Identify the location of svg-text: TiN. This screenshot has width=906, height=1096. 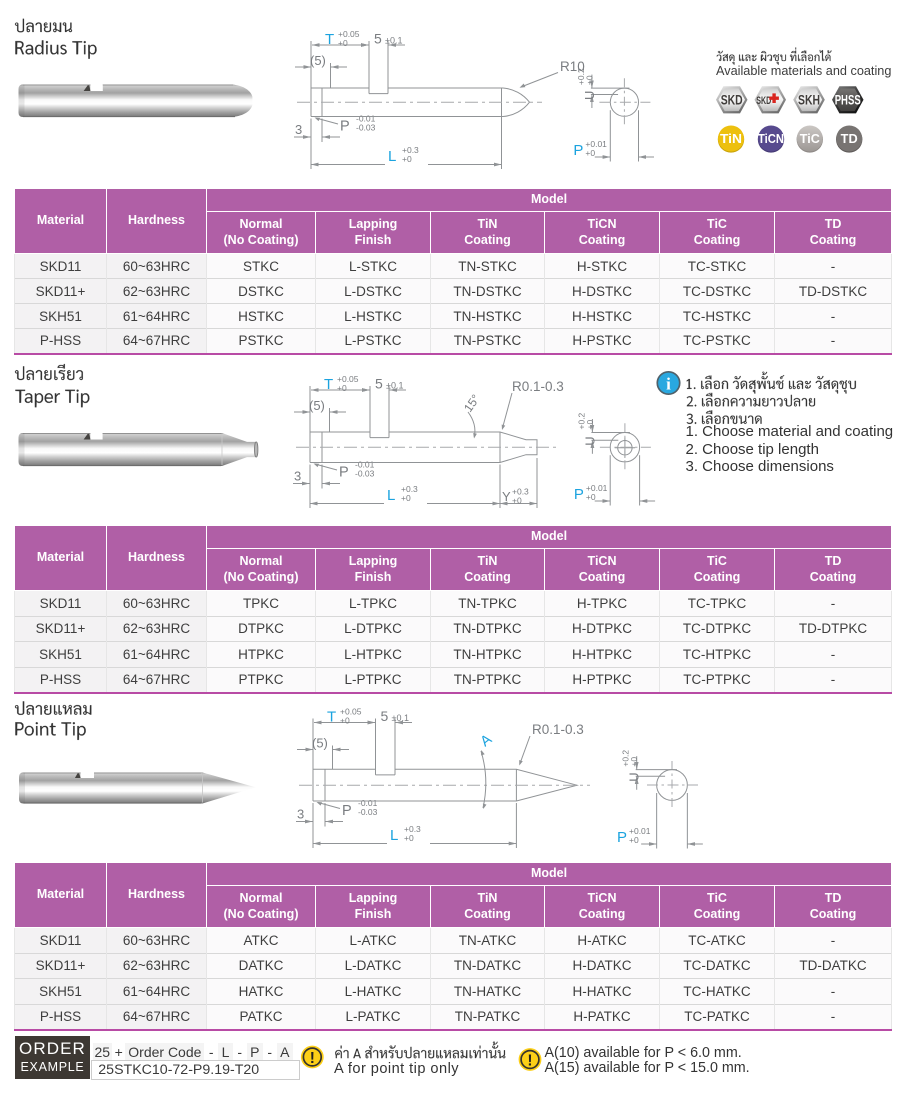
(731, 139).